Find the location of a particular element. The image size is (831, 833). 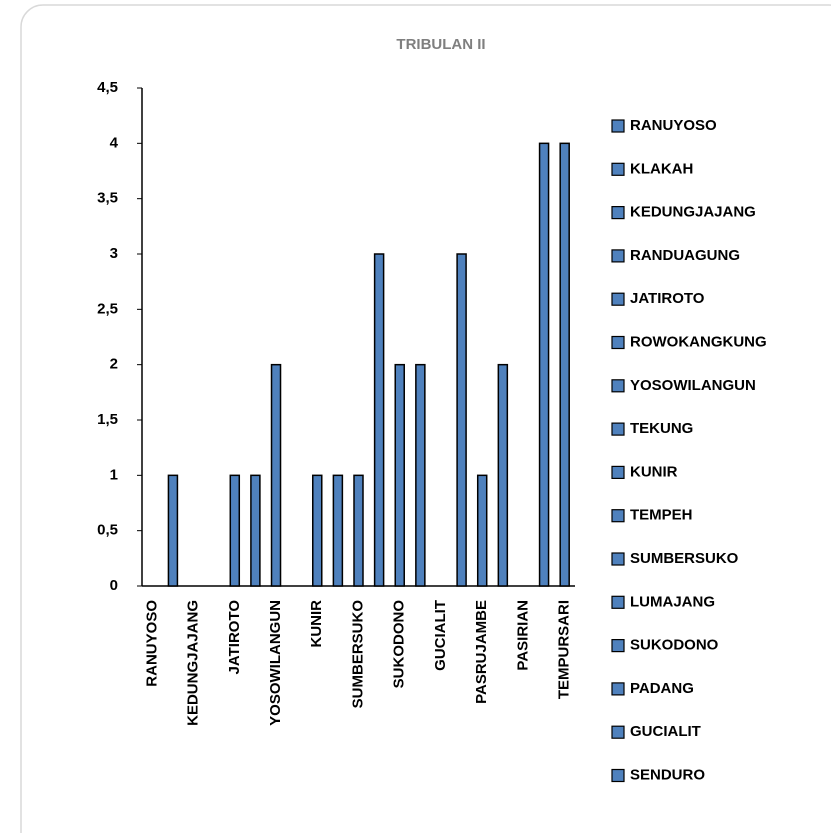

y-tick-label: 1,5 is located at coordinates (107, 419).